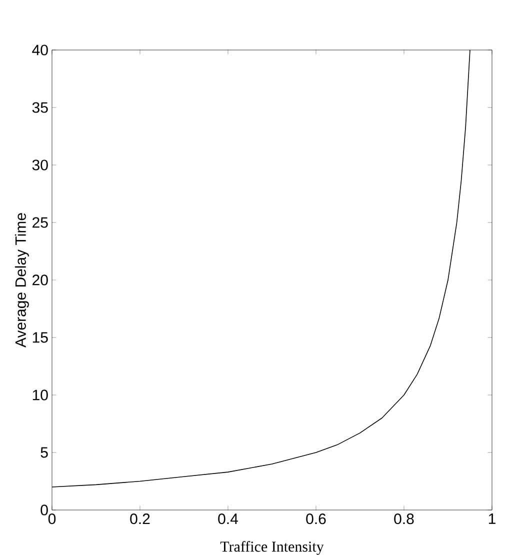  What do you see at coordinates (40, 165) in the screenshot?
I see `y-tick-label: 30` at bounding box center [40, 165].